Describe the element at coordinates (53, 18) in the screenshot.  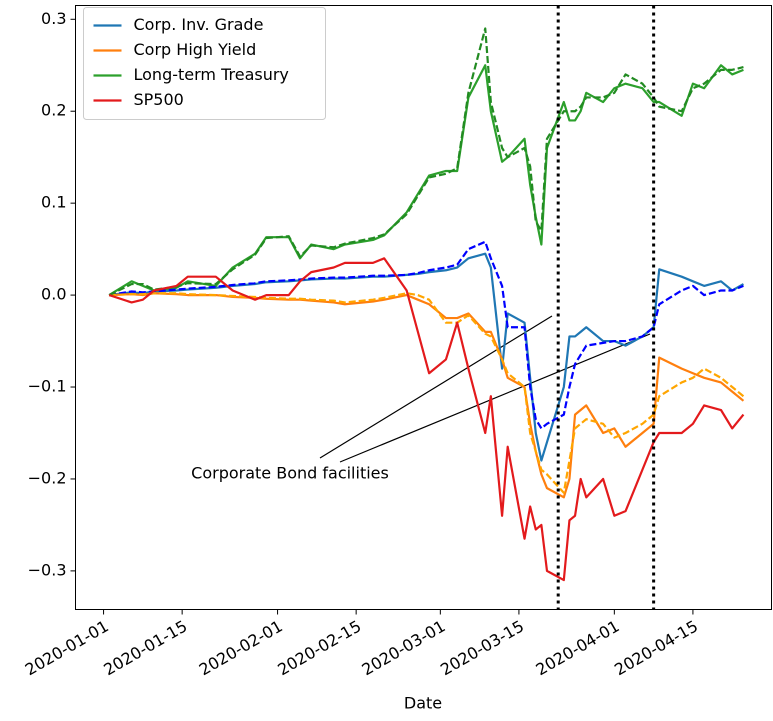
I see `y-tick-label: 0.3` at that location.